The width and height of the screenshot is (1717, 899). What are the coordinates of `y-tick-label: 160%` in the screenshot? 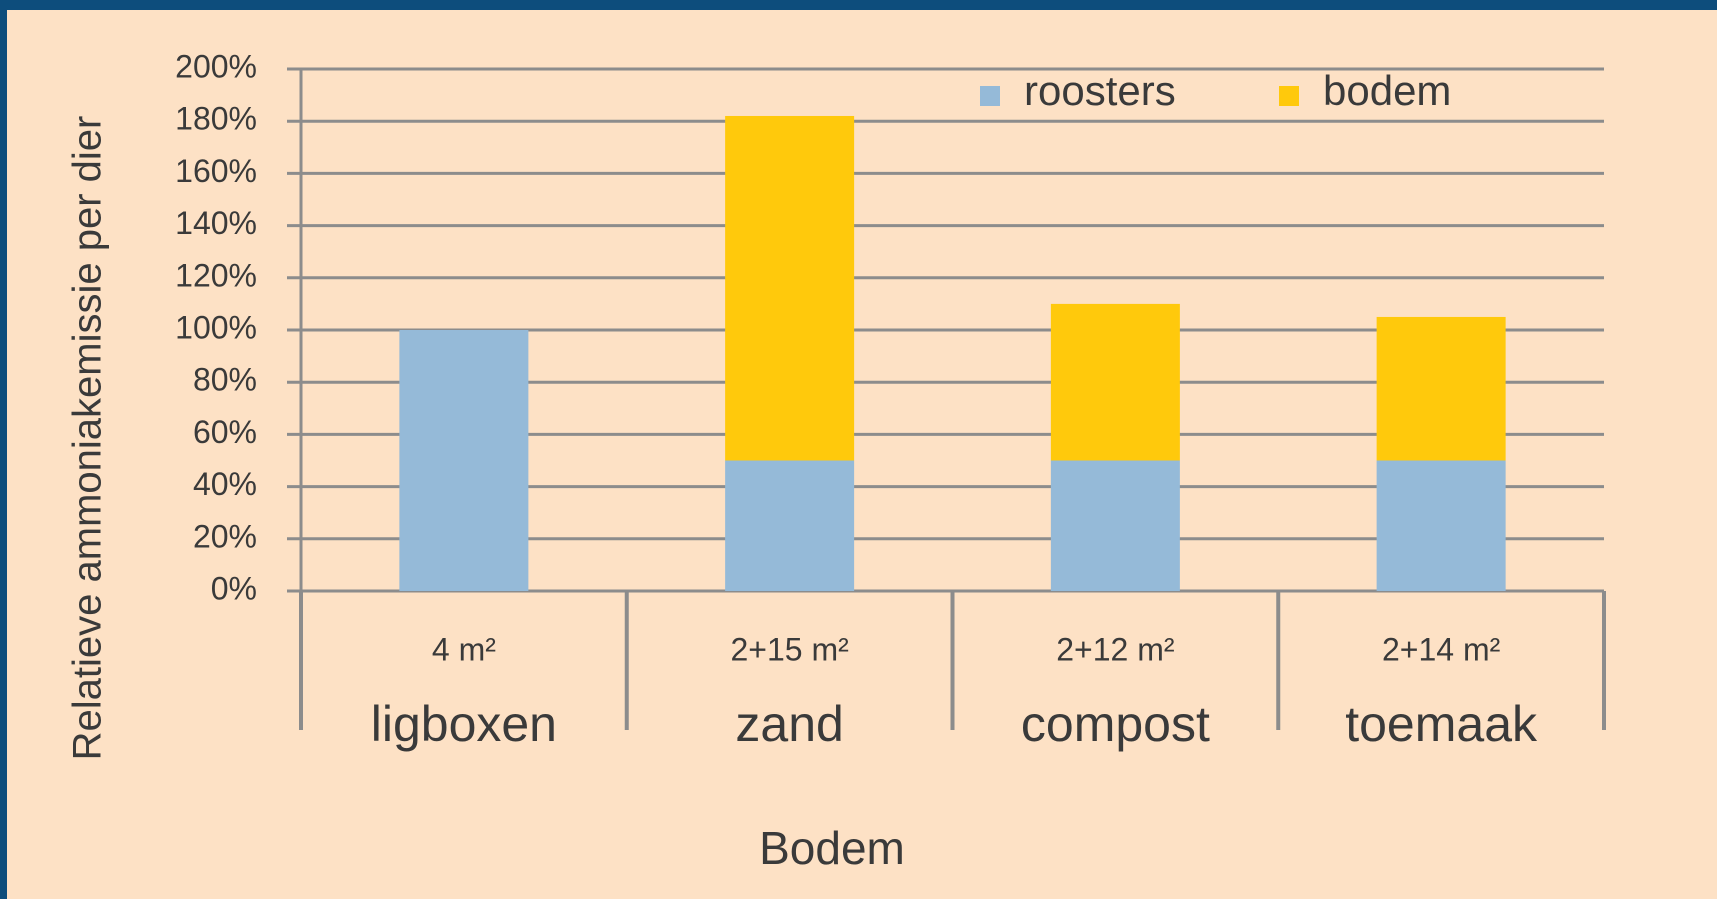 It's located at (216, 171).